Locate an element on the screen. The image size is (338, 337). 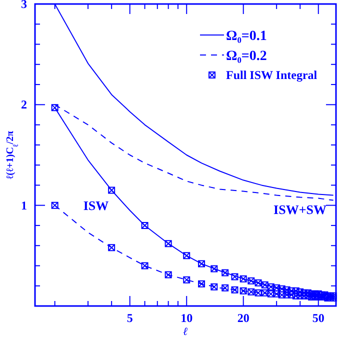
y-tick-label: 1 is located at coordinates (24, 205).